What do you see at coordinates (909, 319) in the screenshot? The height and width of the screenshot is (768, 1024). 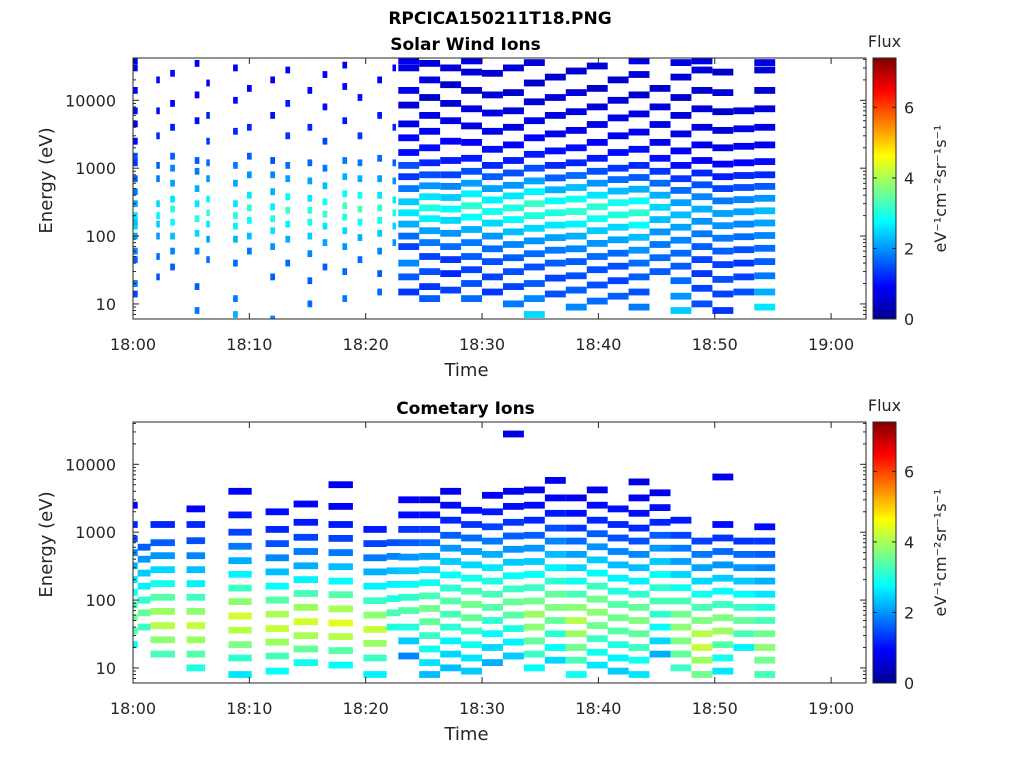 I see `colorbar-tick-label: 0` at bounding box center [909, 319].